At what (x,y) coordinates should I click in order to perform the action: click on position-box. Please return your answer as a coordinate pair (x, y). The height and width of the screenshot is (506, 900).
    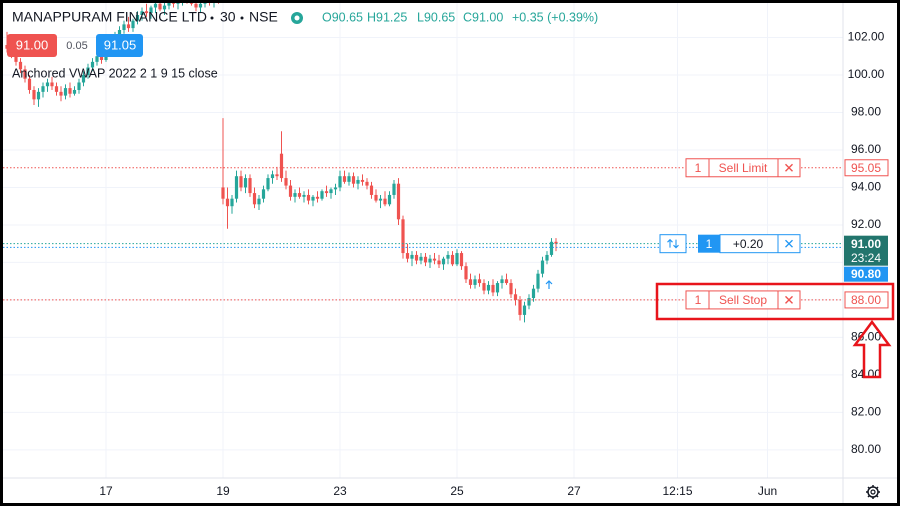
    Looking at the image, I should click on (760, 244).